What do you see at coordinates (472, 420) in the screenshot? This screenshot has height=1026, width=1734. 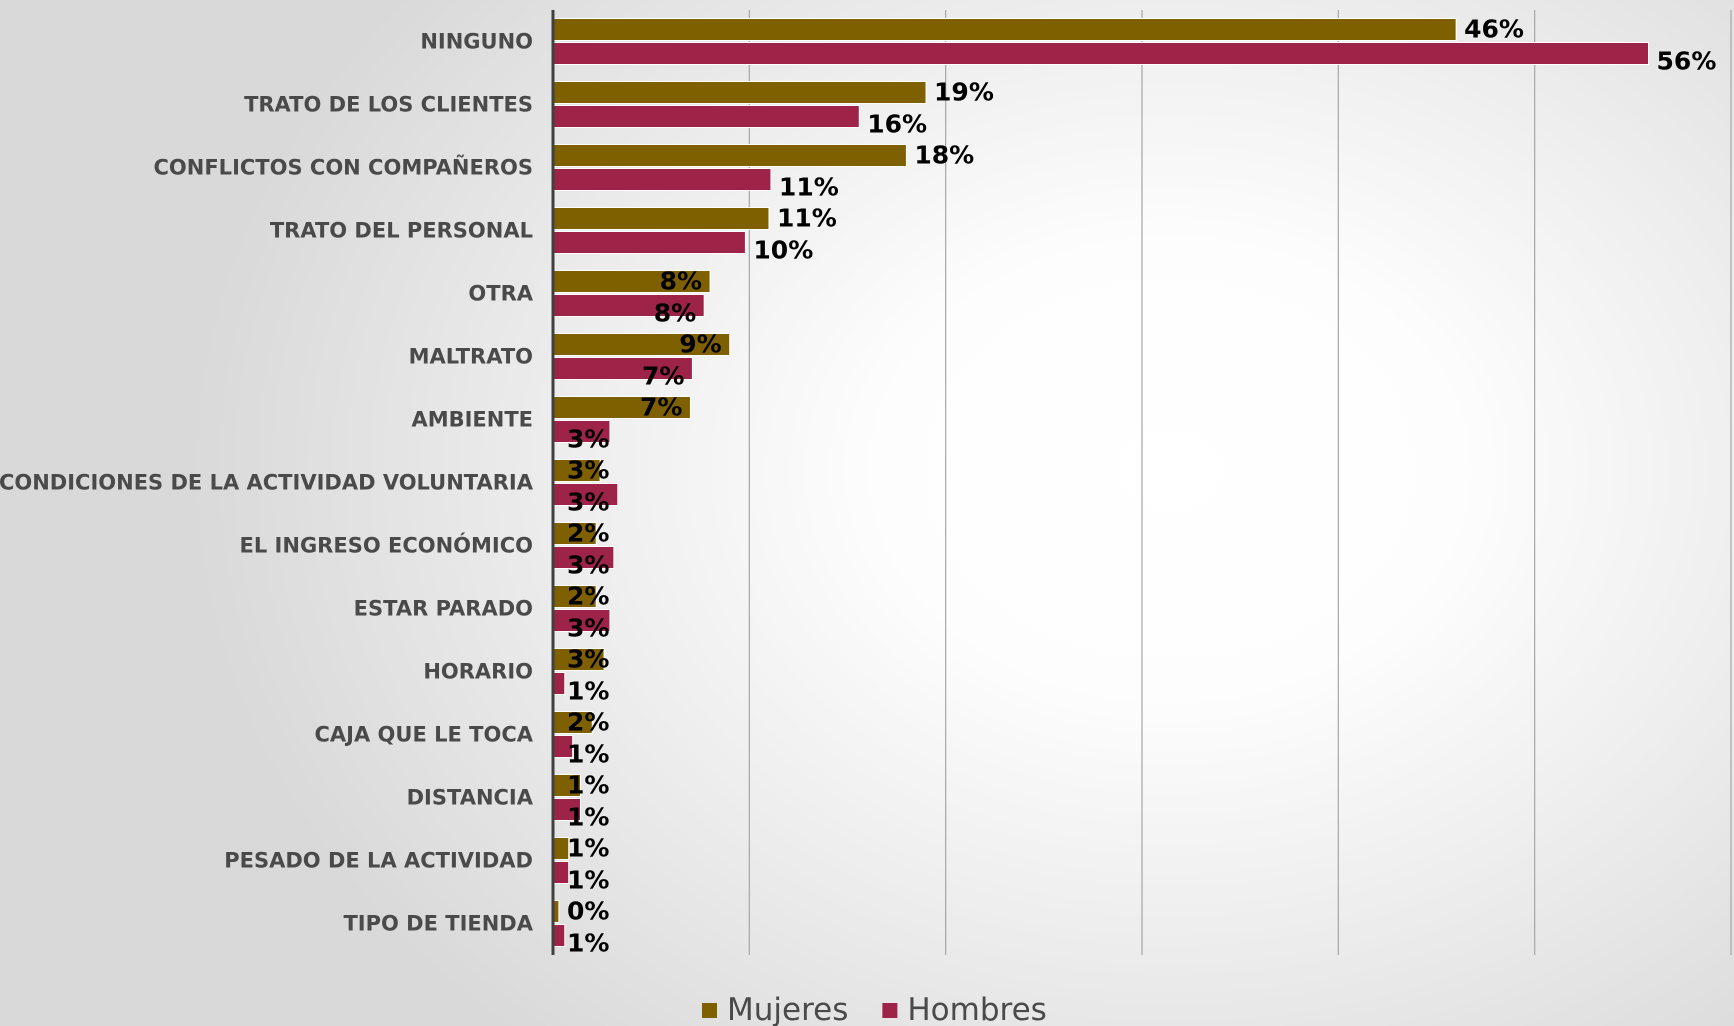 I see `category-label: AMBIENTE` at bounding box center [472, 420].